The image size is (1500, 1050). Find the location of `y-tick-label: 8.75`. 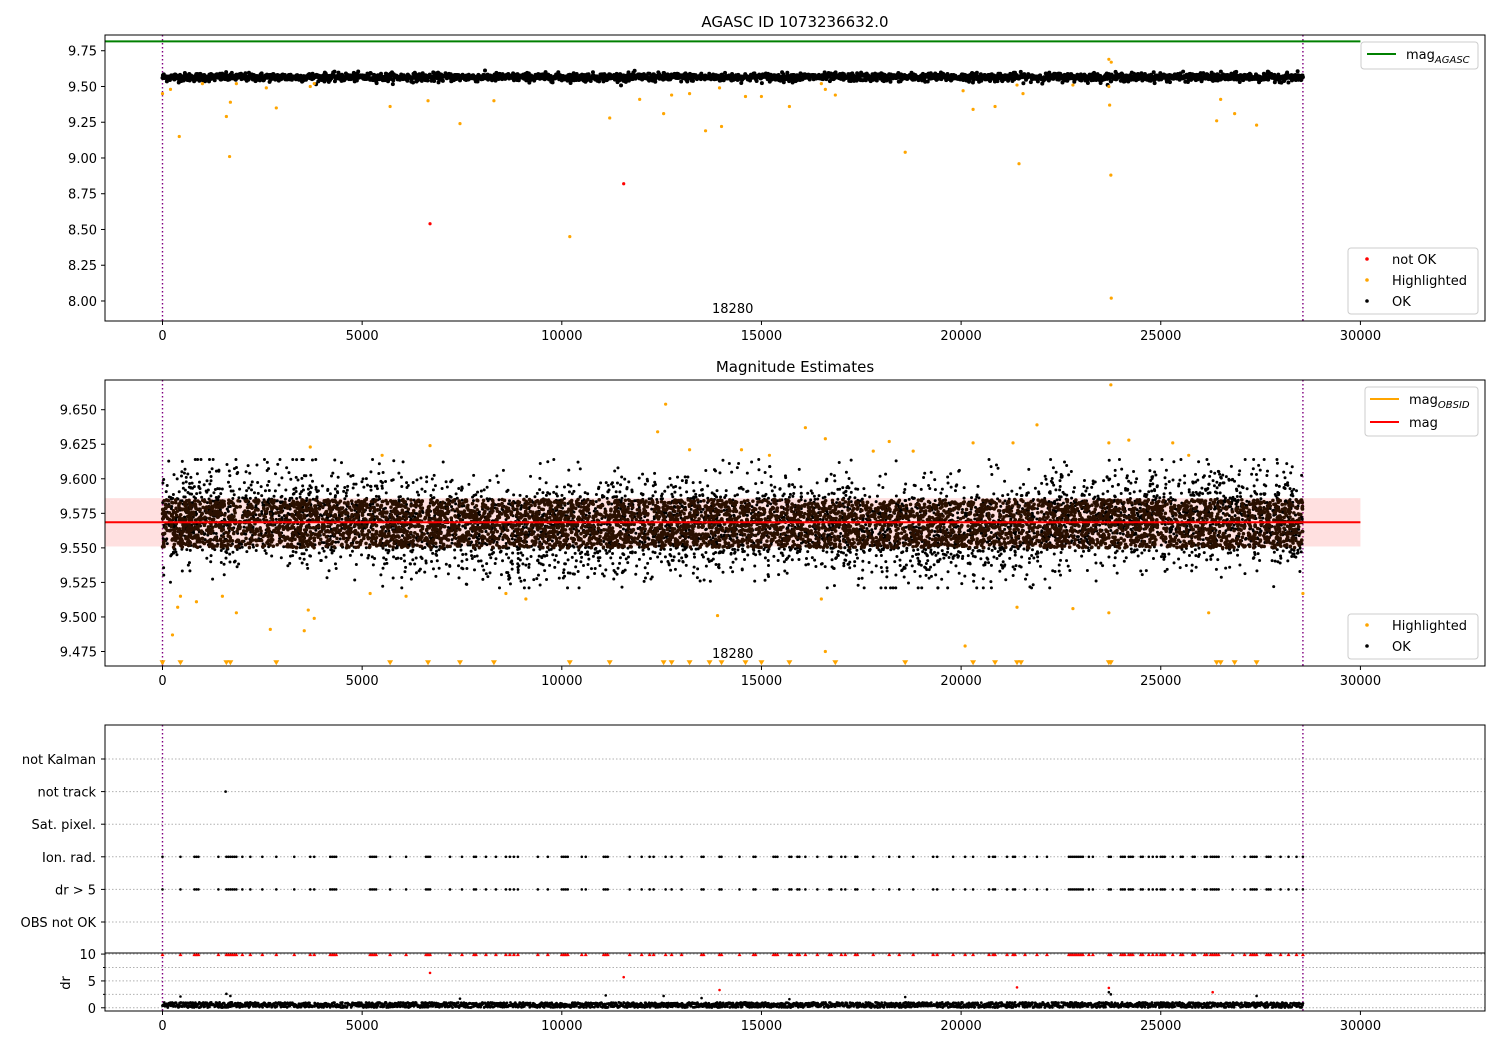

y-tick-label: 8.75 is located at coordinates (82, 195).